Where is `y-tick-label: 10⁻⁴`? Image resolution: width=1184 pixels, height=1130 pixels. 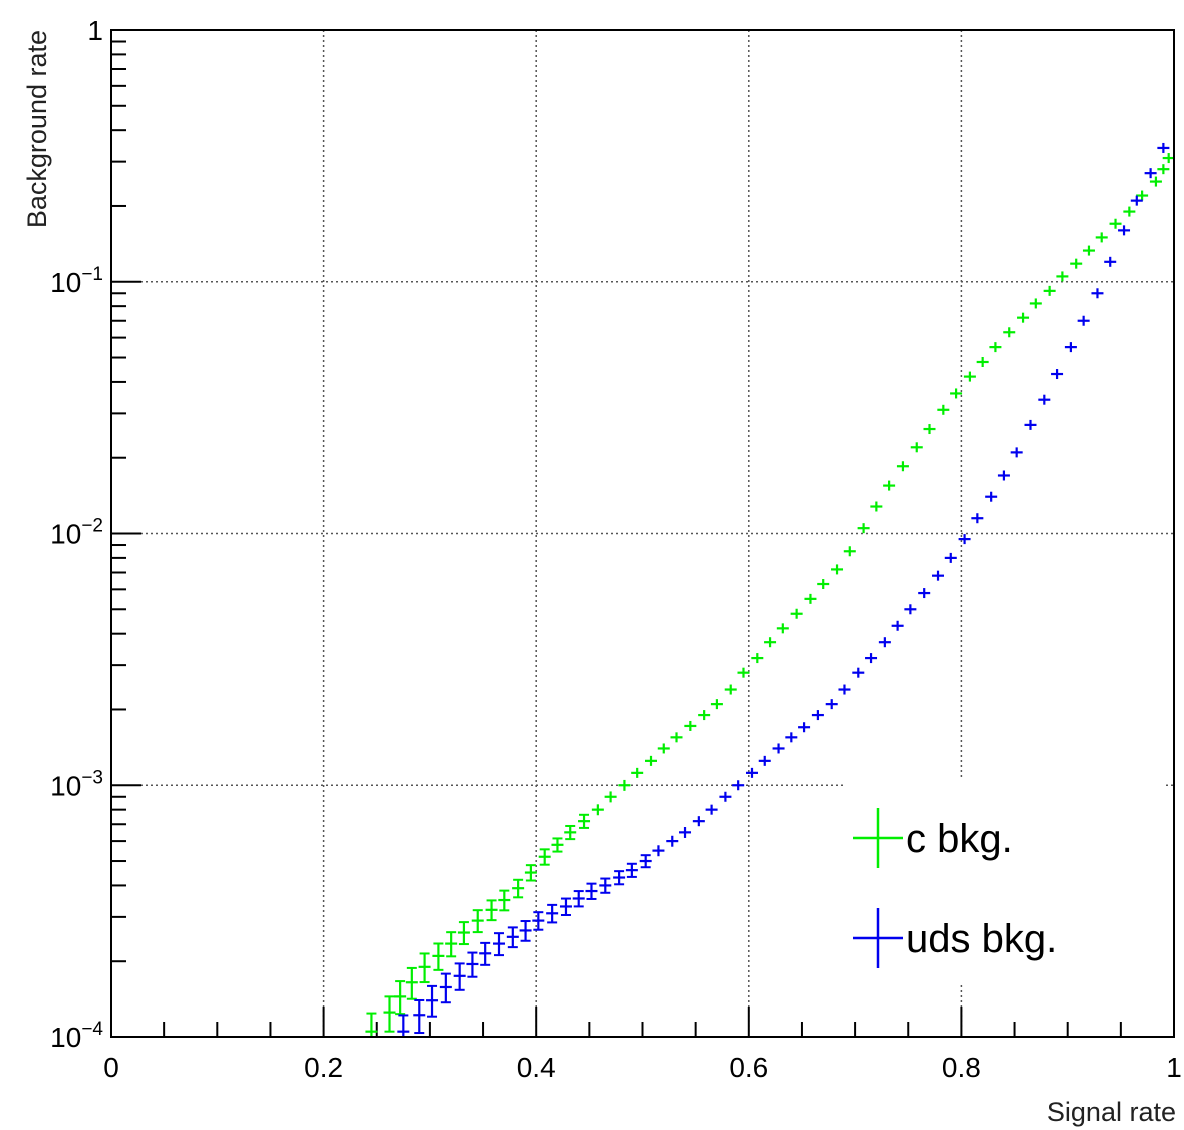 y-tick-label: 10⁻⁴ is located at coordinates (76, 1036).